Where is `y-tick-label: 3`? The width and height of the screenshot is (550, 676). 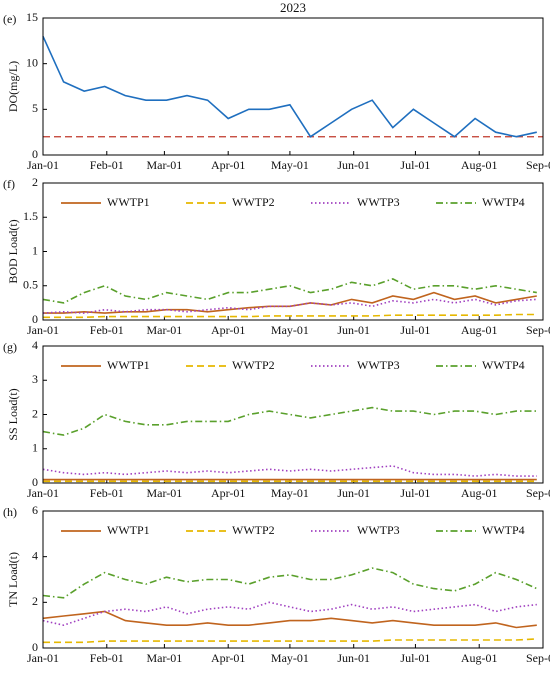
y-tick-label: 3 is located at coordinates (35, 379).